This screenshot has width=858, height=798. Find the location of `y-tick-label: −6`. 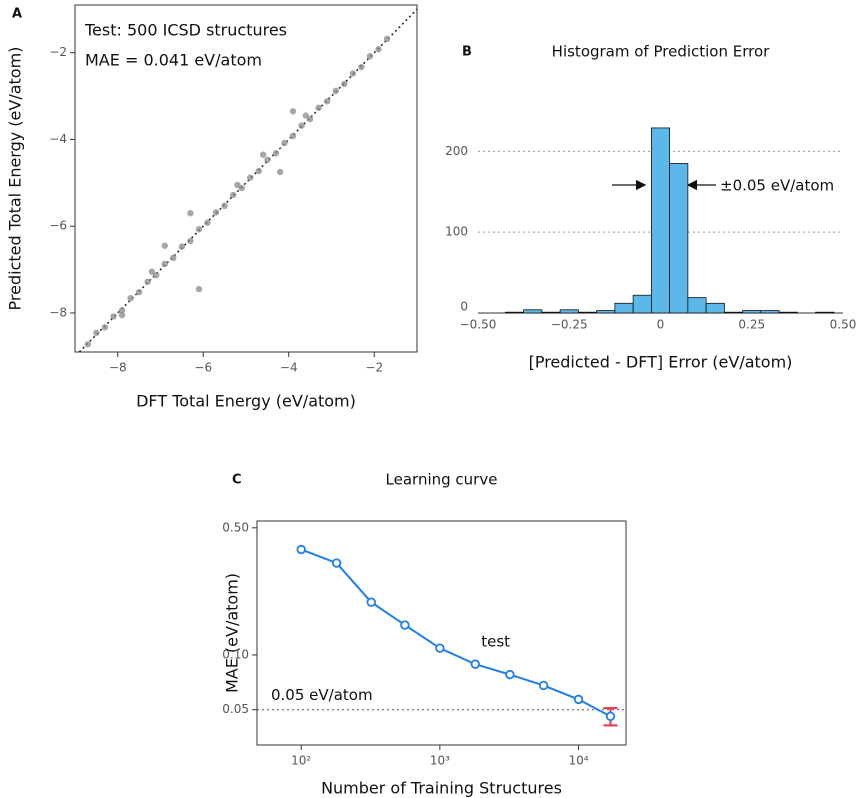

y-tick-label: −6 is located at coordinates (58, 226).